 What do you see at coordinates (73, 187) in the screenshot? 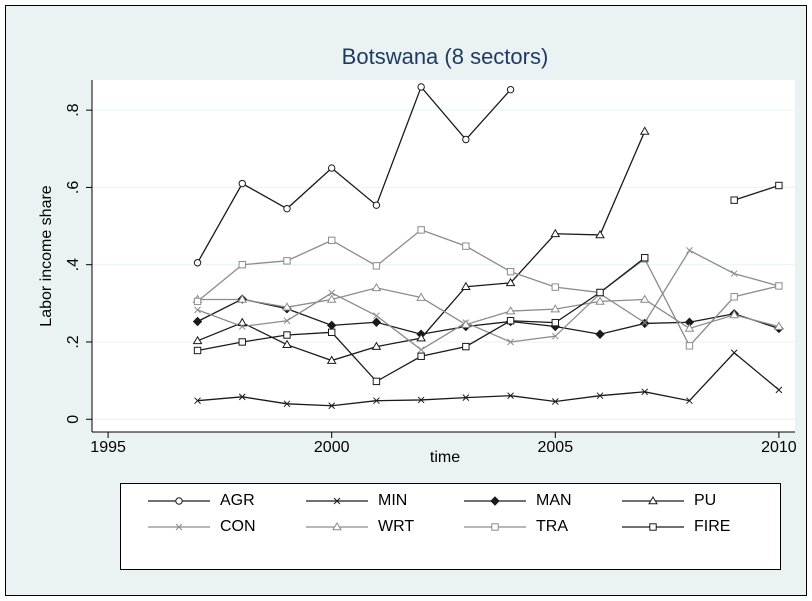
I see `y-tick-label: .6` at bounding box center [73, 187].